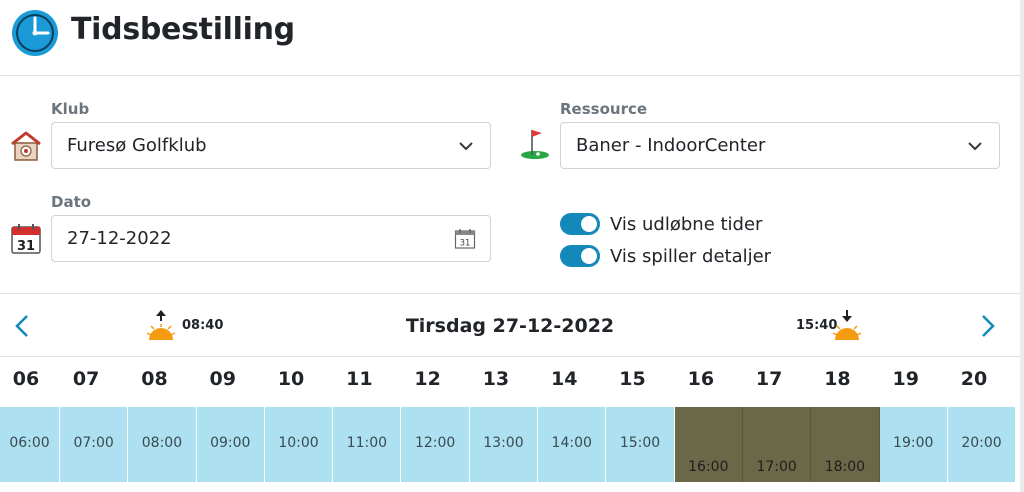  Describe the element at coordinates (580, 256) in the screenshot. I see `toggle-show-player-details` at that location.